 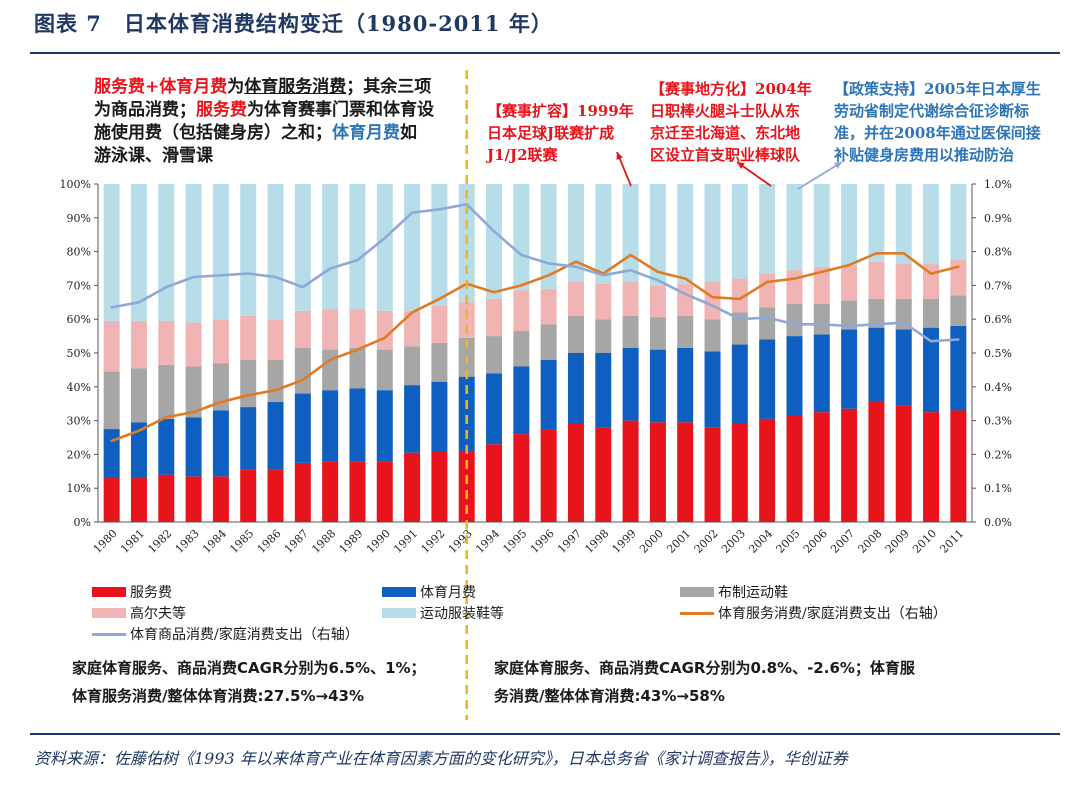 What do you see at coordinates (244, 635) in the screenshot?
I see `legend-label: 体育商品消费/家庭消费支出（右轴）` at bounding box center [244, 635].